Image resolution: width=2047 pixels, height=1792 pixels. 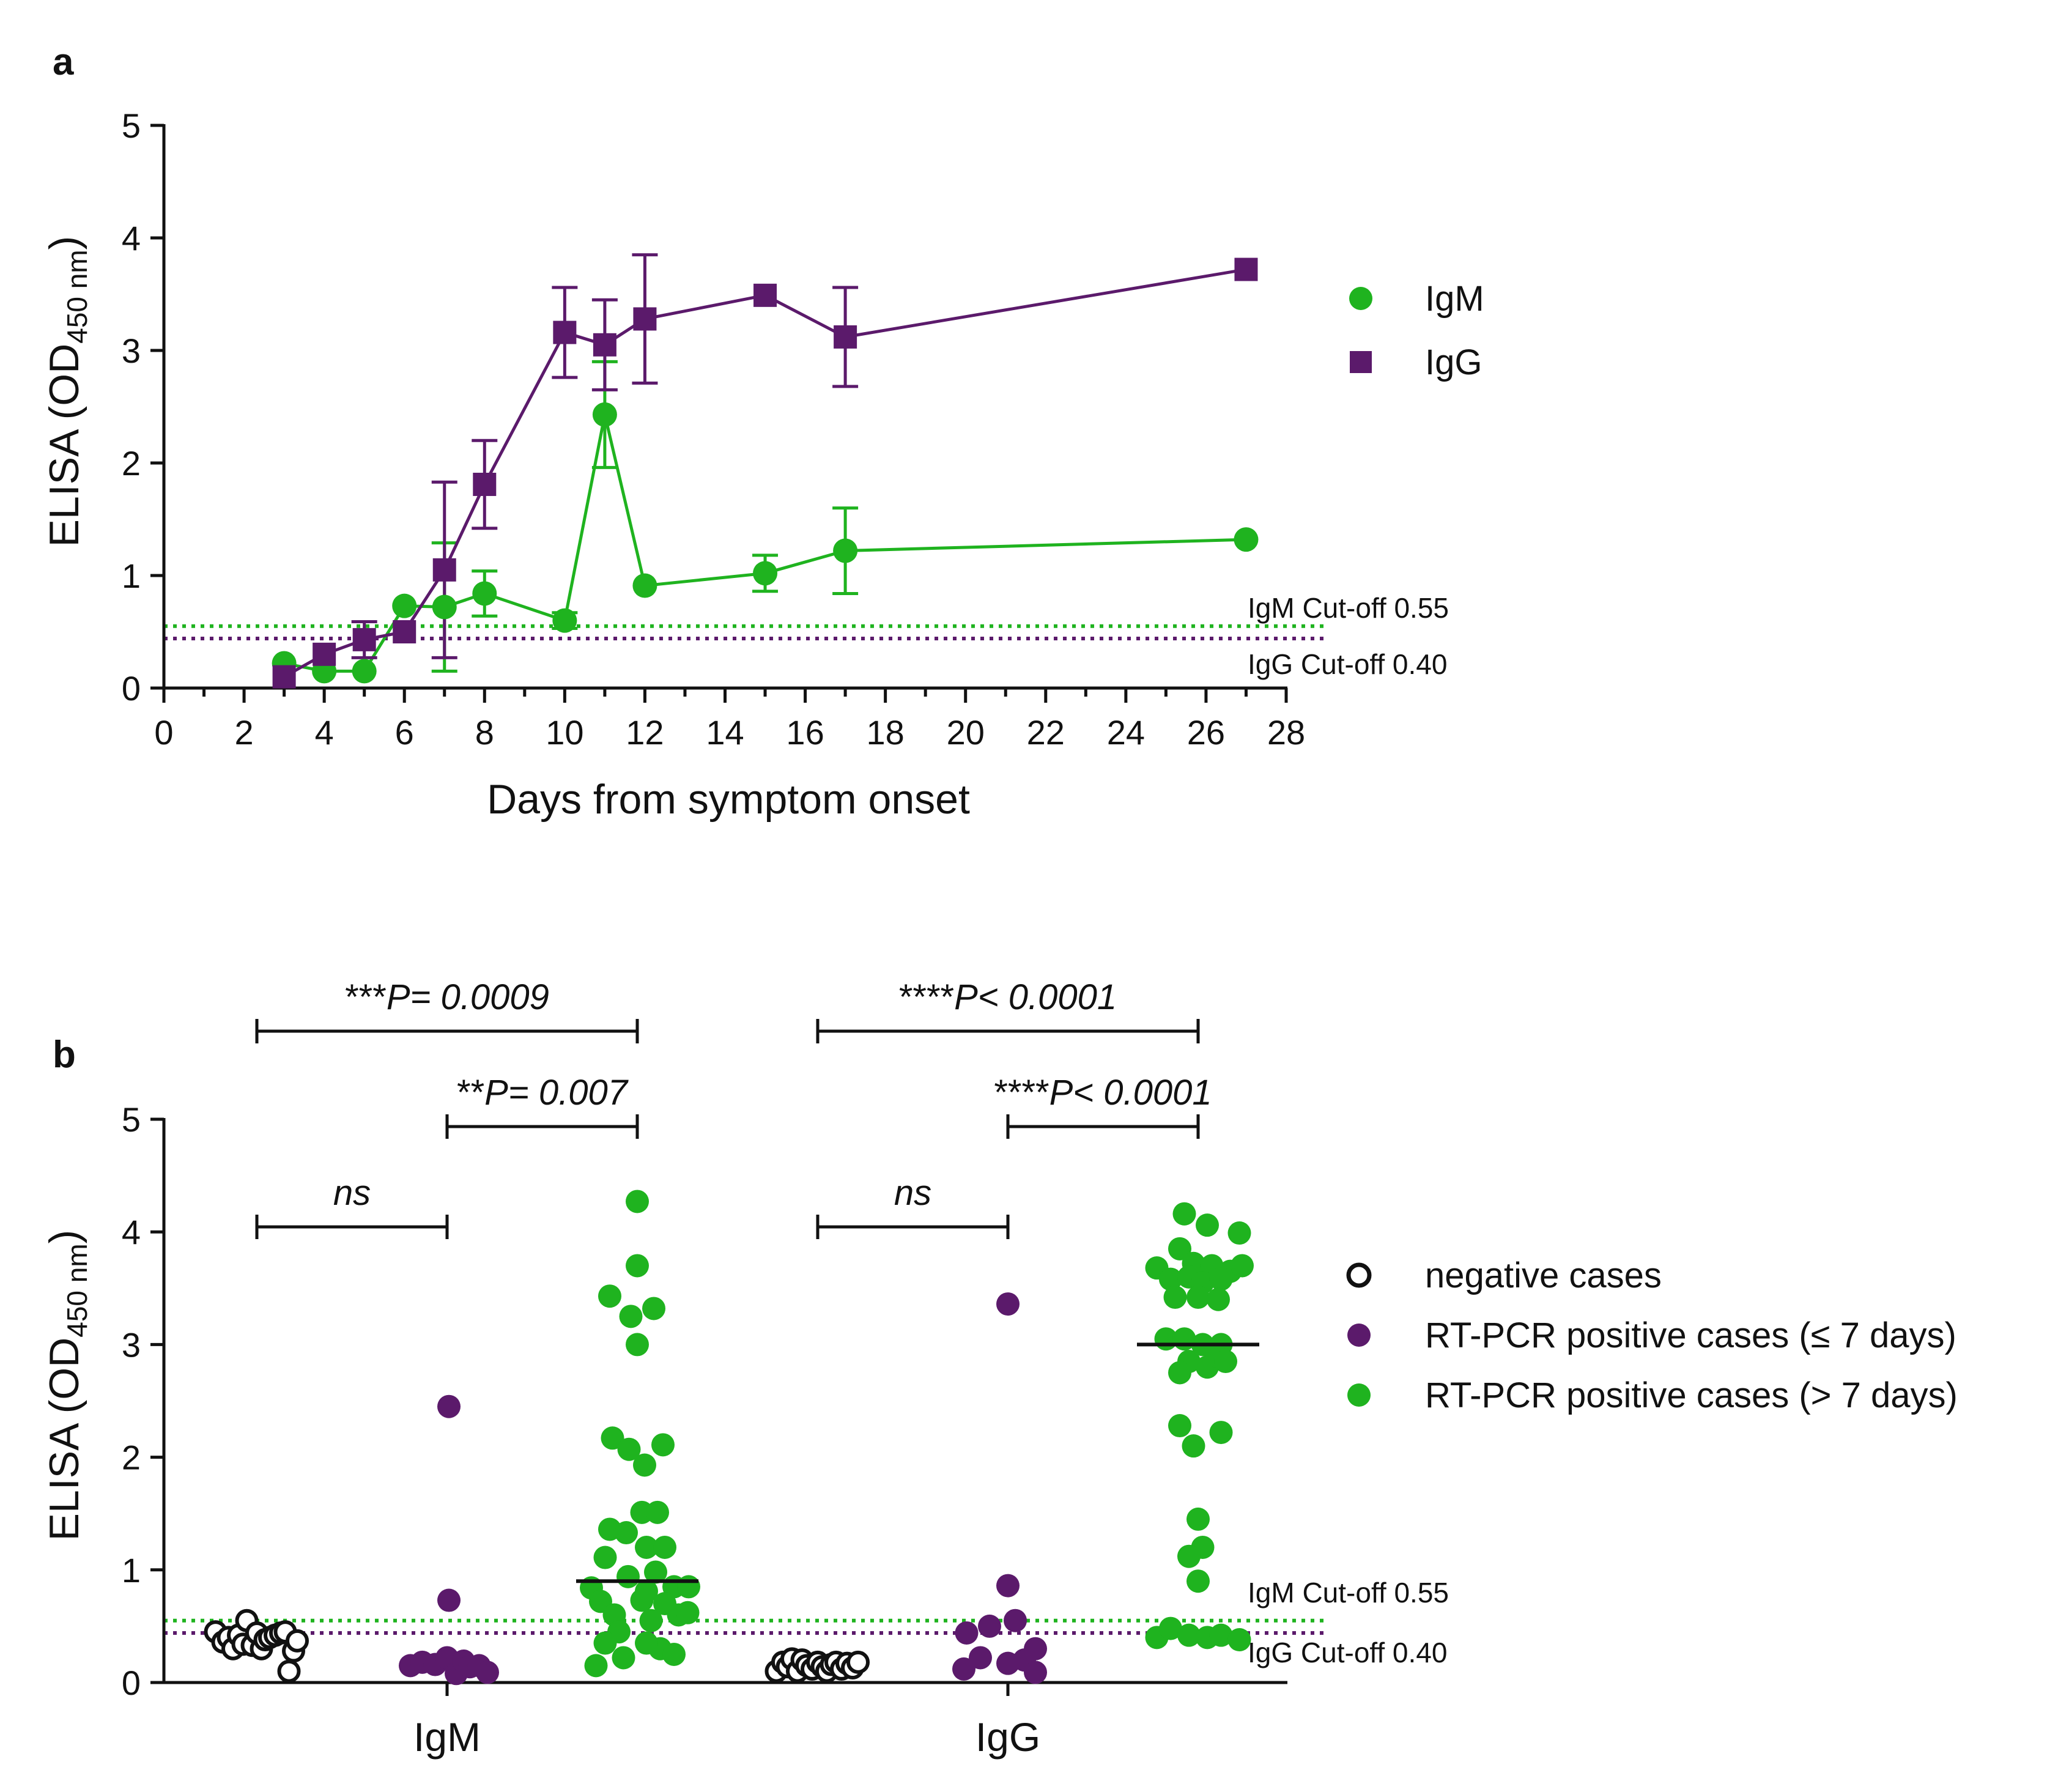 I want to click on panel-b-y-tick-label-2: 2, so click(x=131, y=1457).